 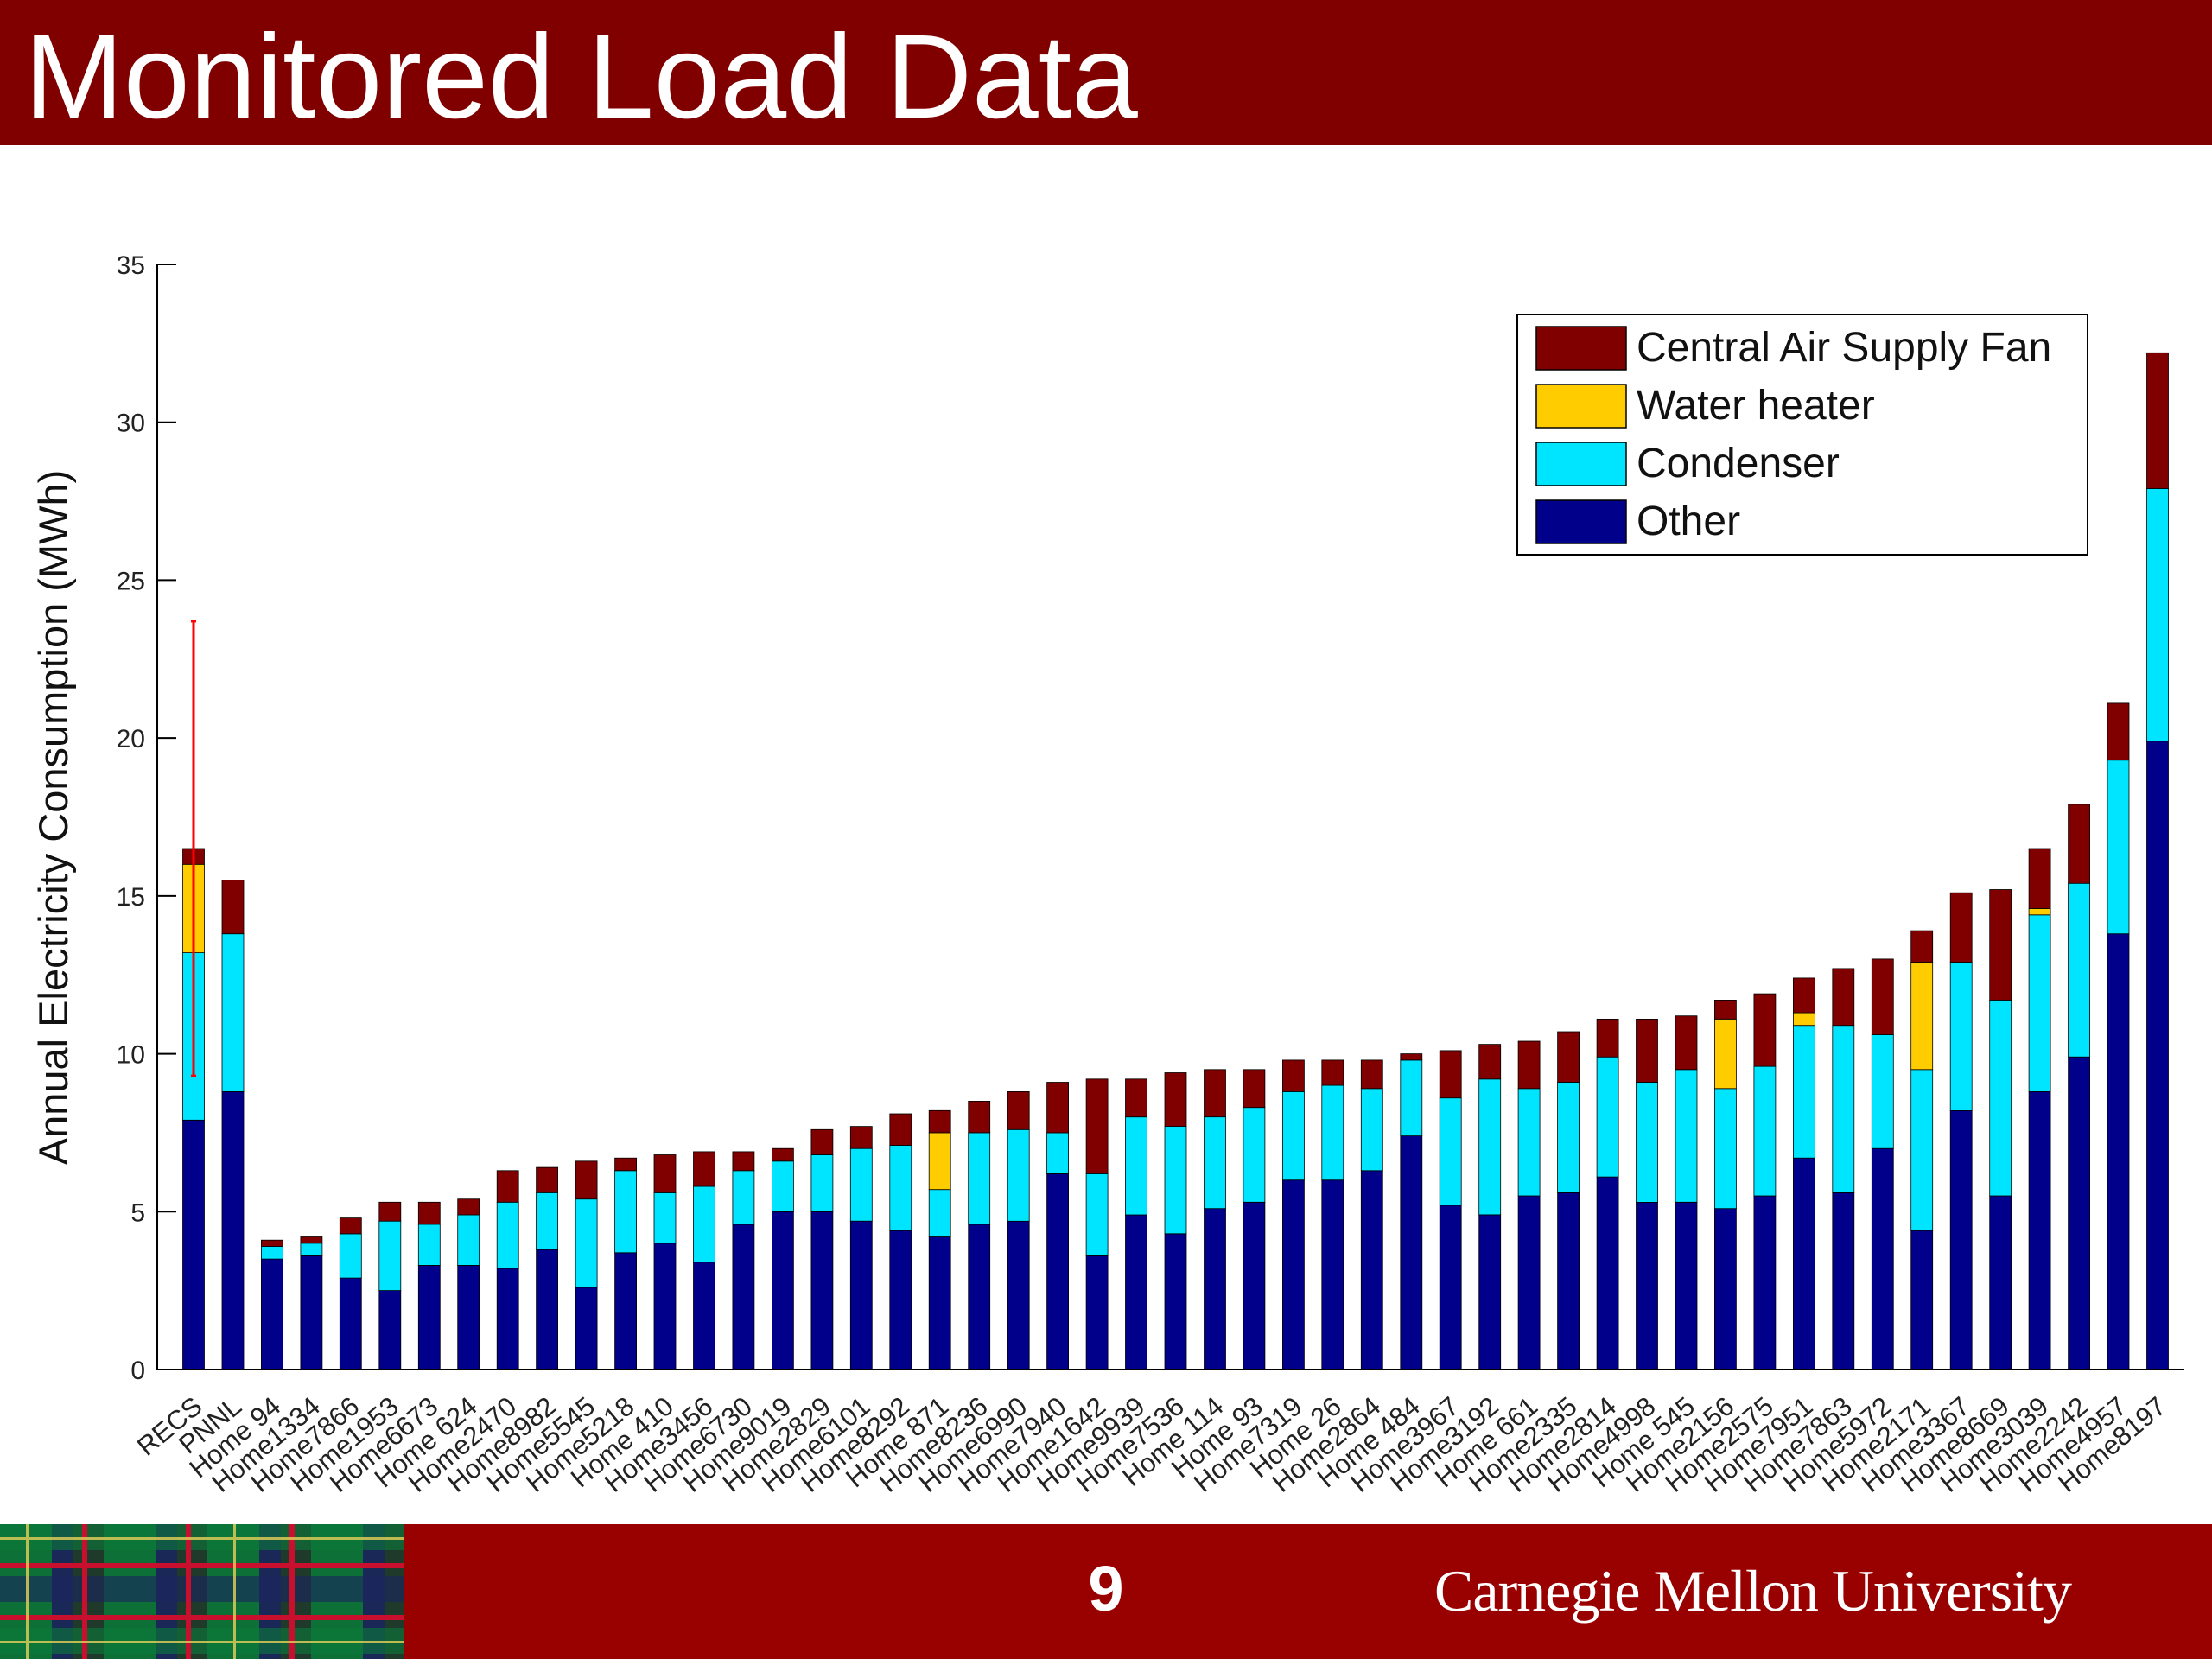 What do you see at coordinates (53, 818) in the screenshot?
I see `y-axis-label-group: Annual Electricity Consumption (MWh)` at bounding box center [53, 818].